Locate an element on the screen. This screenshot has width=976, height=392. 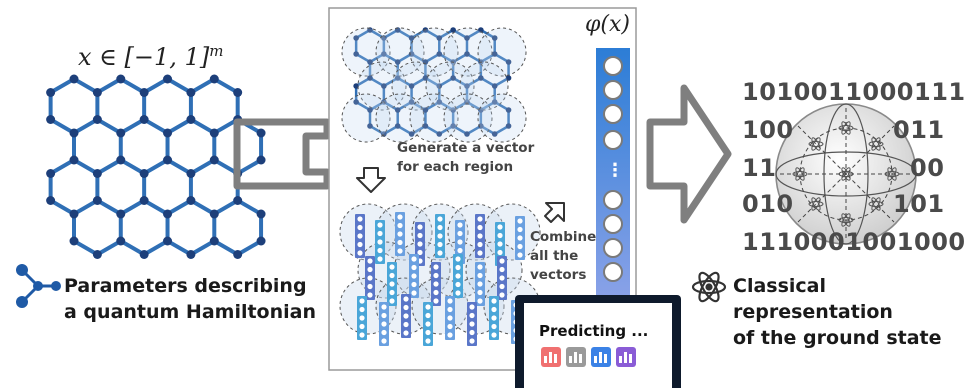
step-combine-line1: Combine is located at coordinates (563, 237).